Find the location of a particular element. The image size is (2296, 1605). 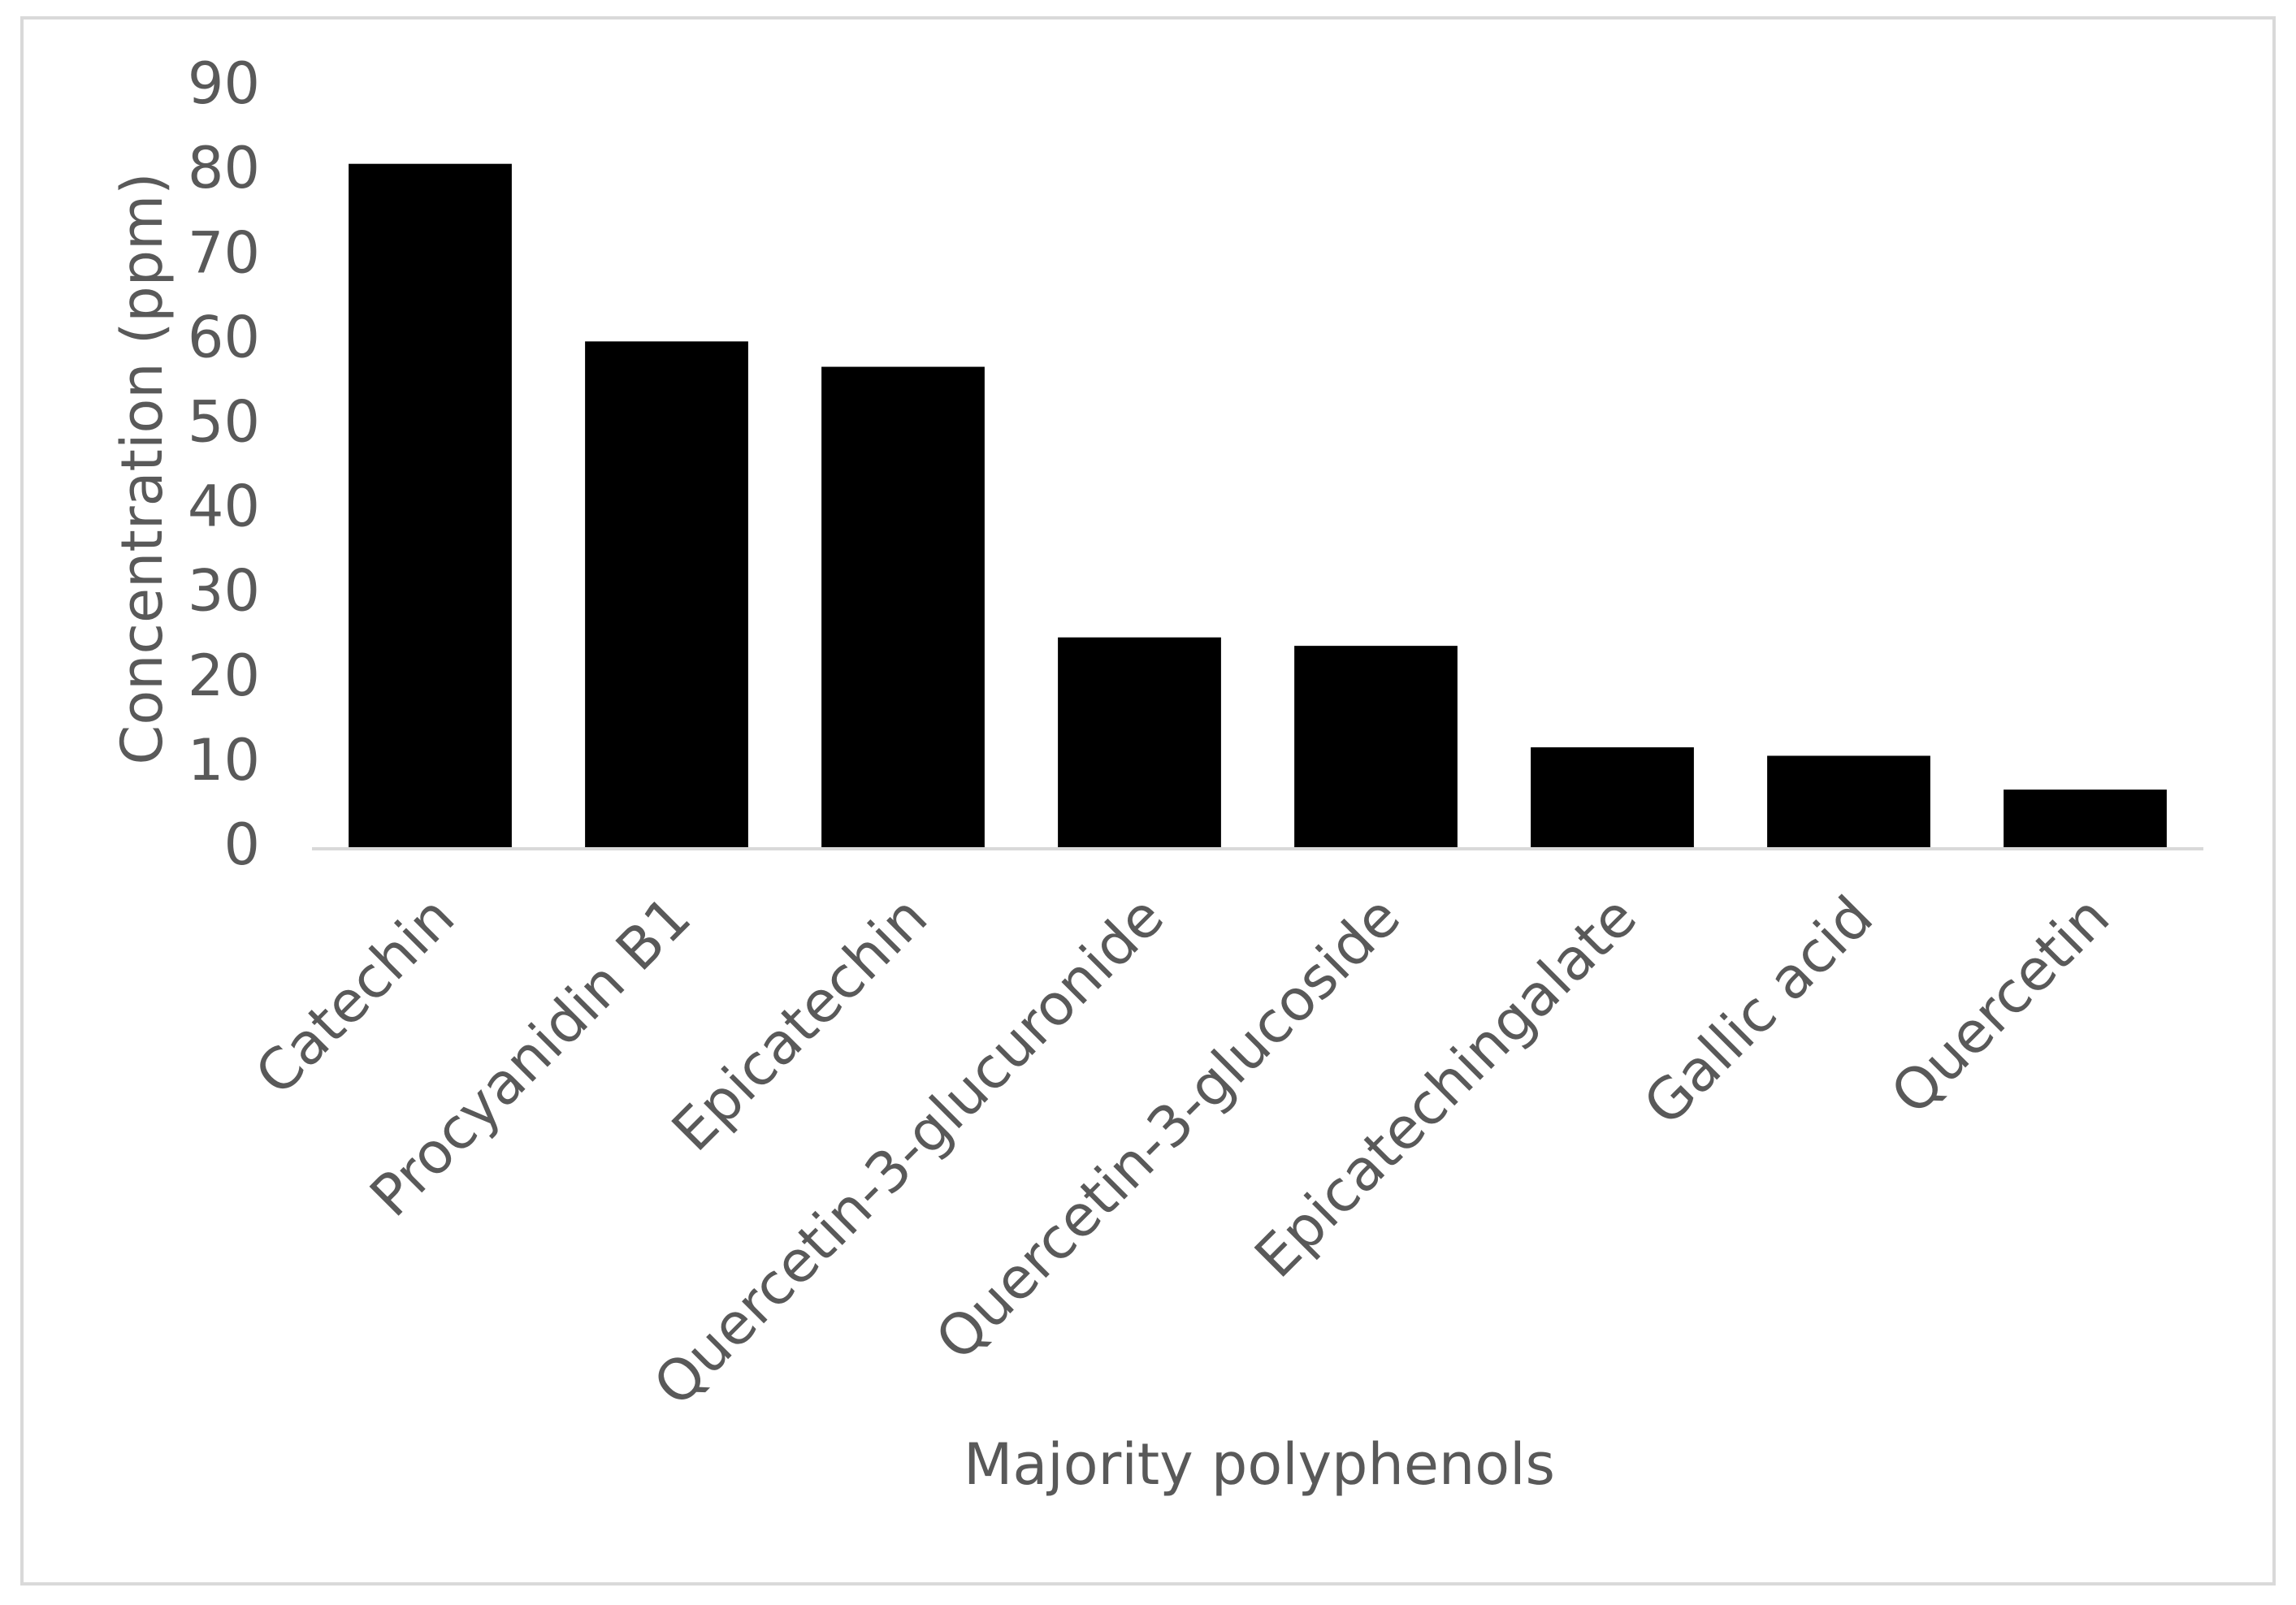

y-tick-label: 20 is located at coordinates (224, 675).